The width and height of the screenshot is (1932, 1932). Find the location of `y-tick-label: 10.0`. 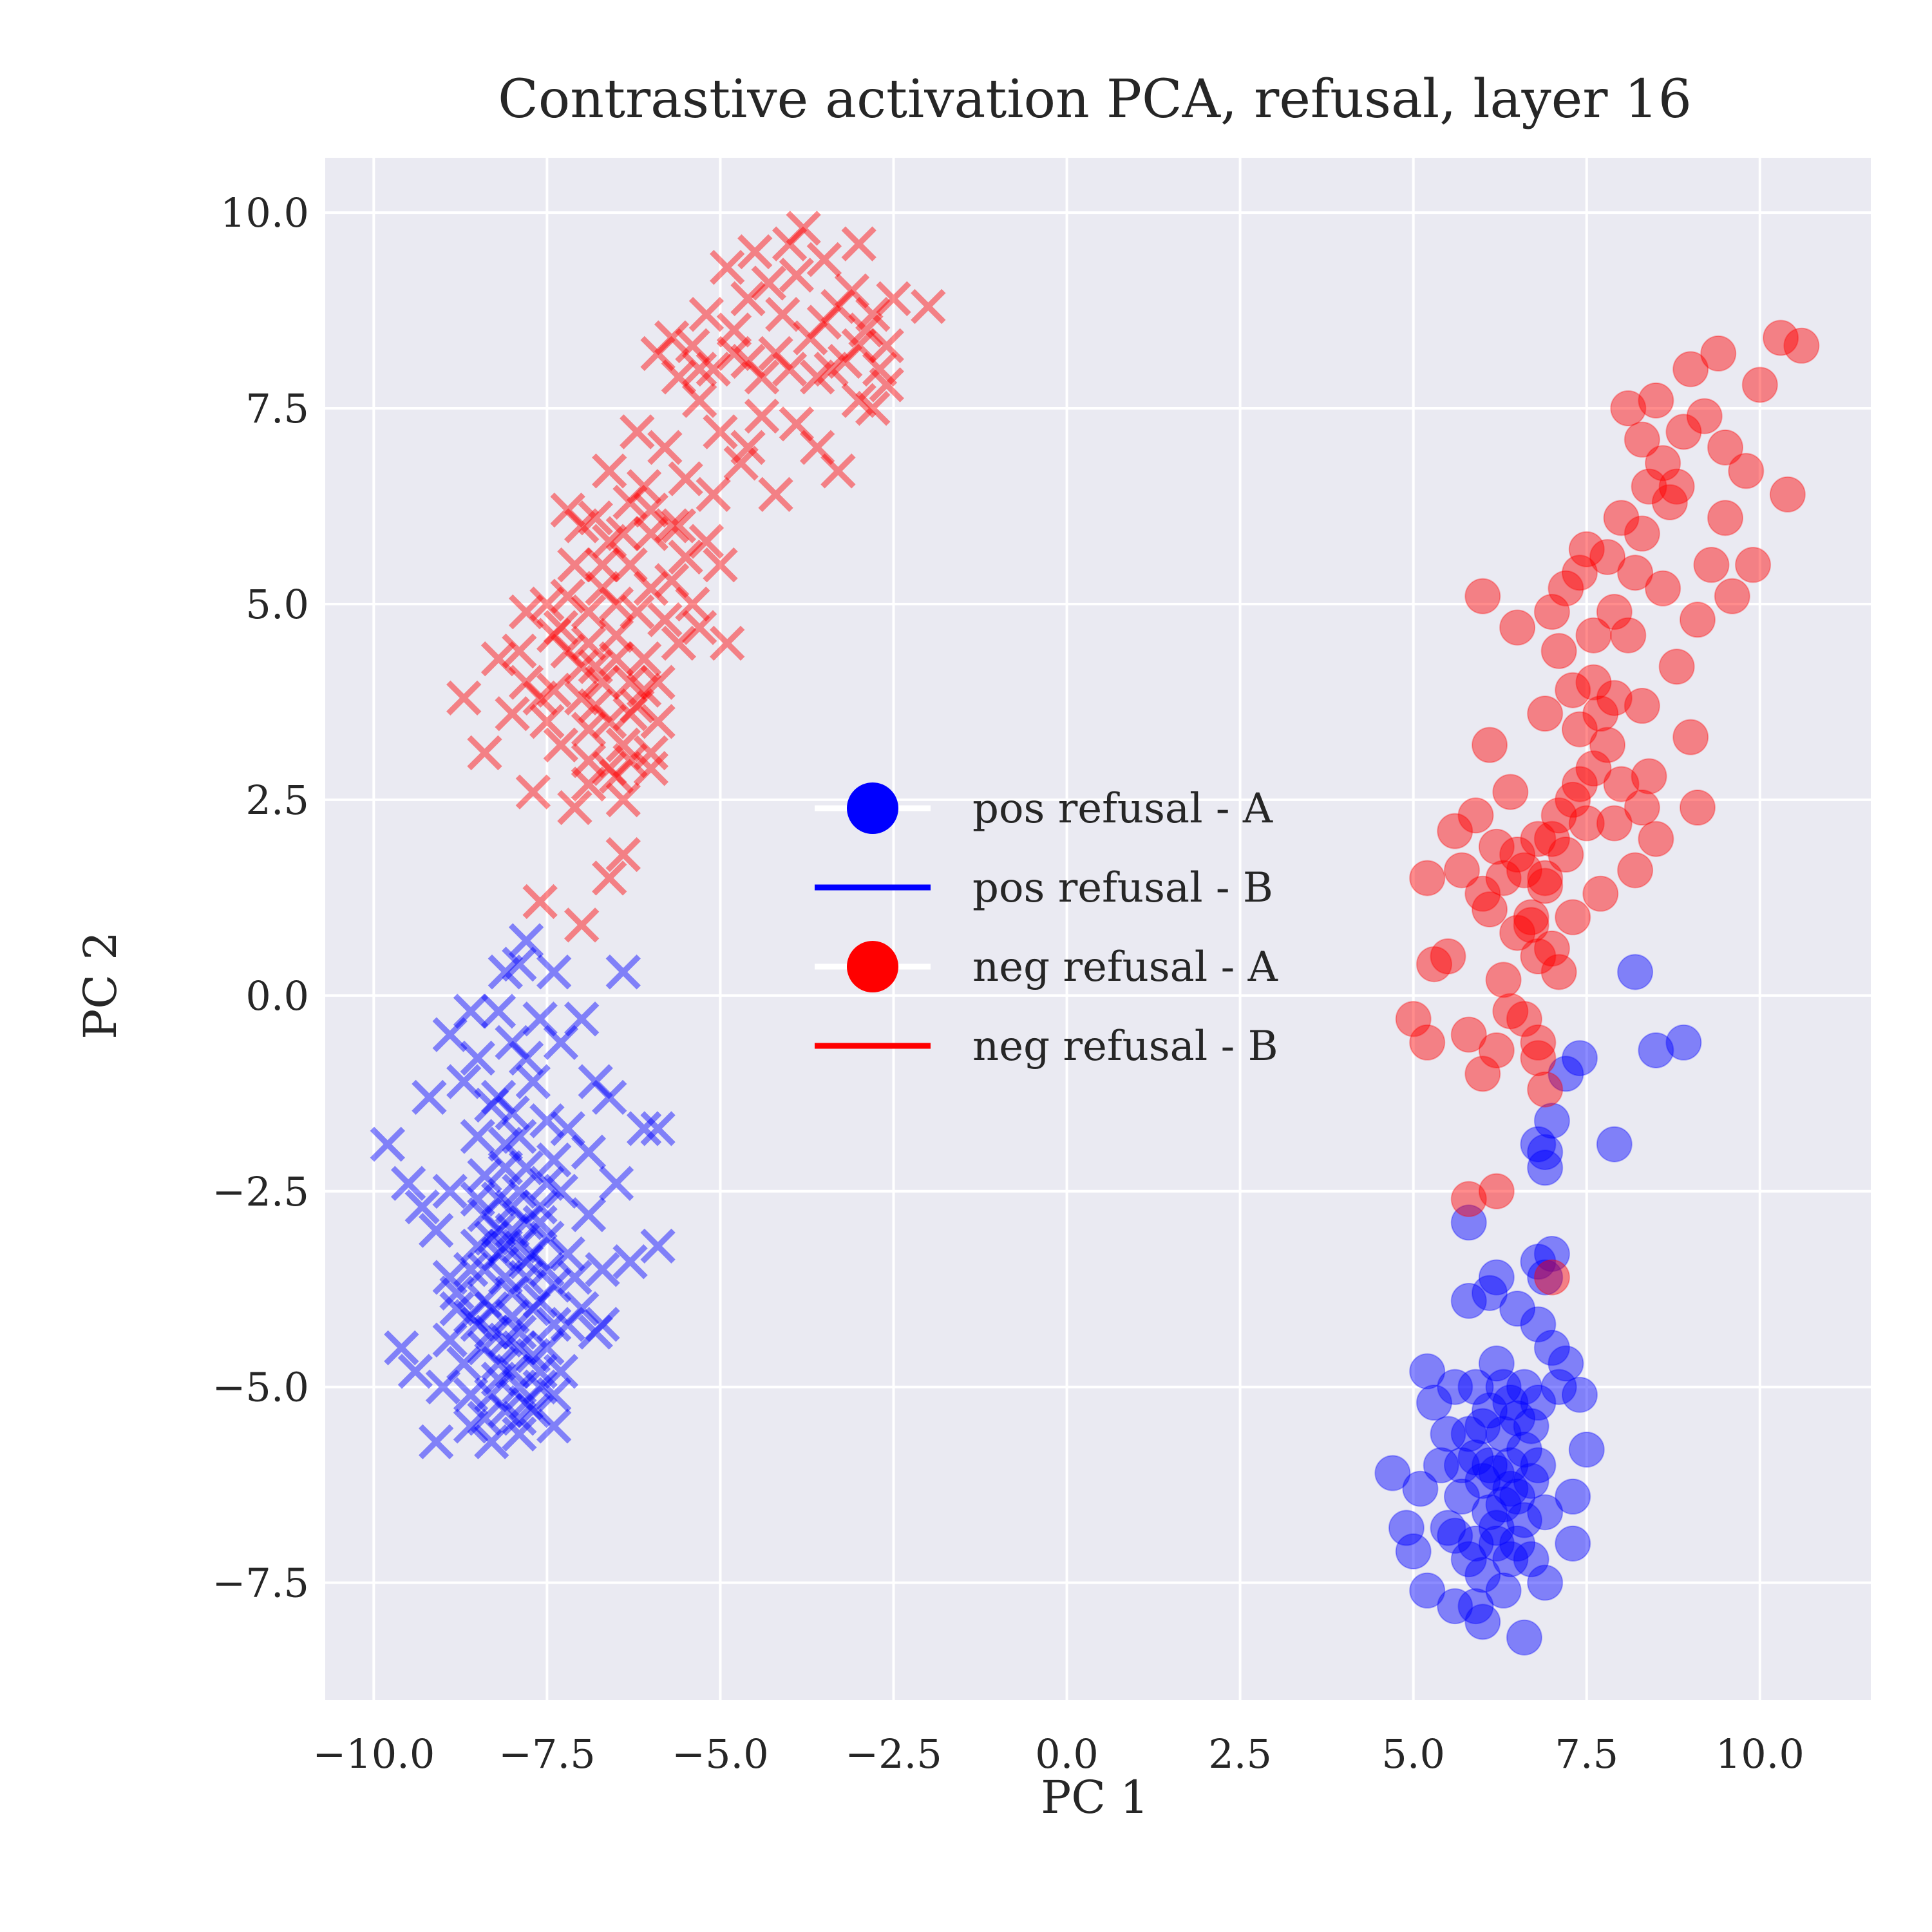

y-tick-label: 10.0 is located at coordinates (264, 213).